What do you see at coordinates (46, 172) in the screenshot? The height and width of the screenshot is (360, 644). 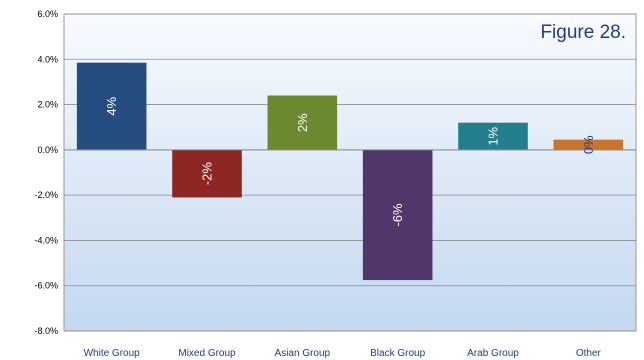 I see `y-axis-tick-labels: 6.0% 4.0% 2.0% 0.0% -2.0% -4.0% -6.0% -8.0%` at bounding box center [46, 172].